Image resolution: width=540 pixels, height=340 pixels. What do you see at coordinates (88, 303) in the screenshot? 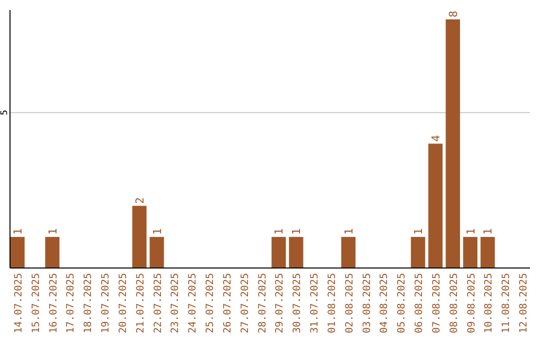
I see `x-tick-label: 18.07.2025` at bounding box center [88, 303].